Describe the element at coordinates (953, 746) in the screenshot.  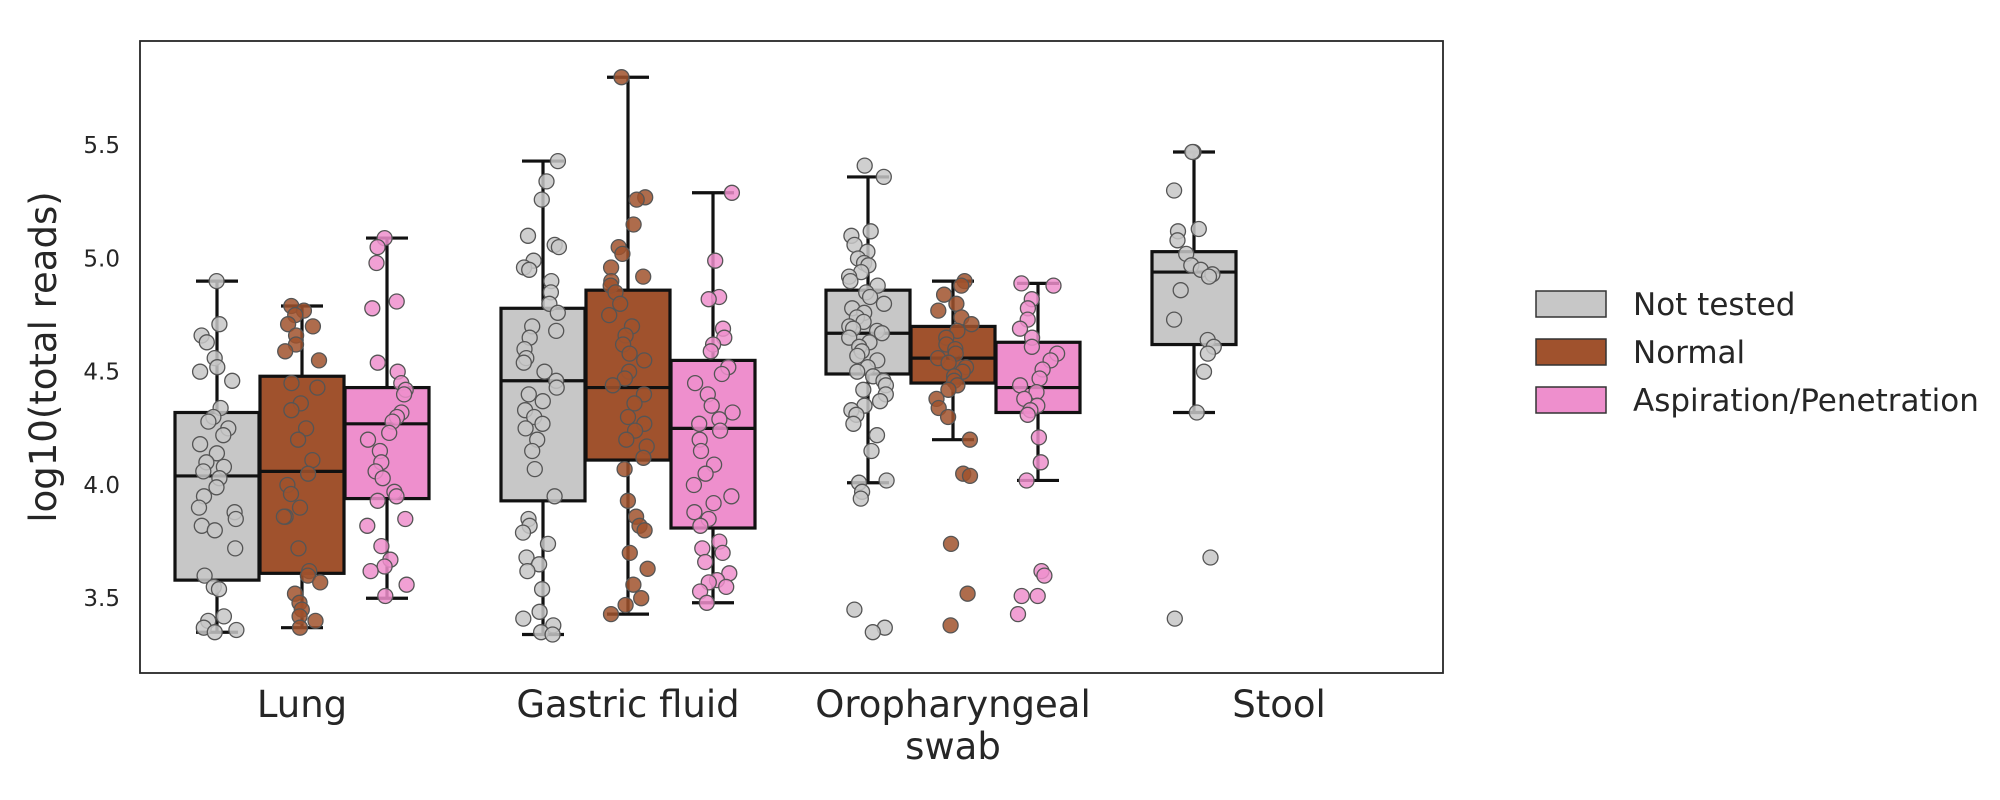
I see `x-category-label: swab` at that location.